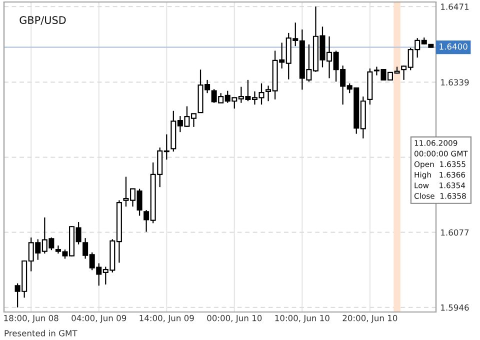 This screenshot has width=480, height=340. What do you see at coordinates (455, 232) in the screenshot?
I see `y-tick-label: 1.6077` at bounding box center [455, 232].